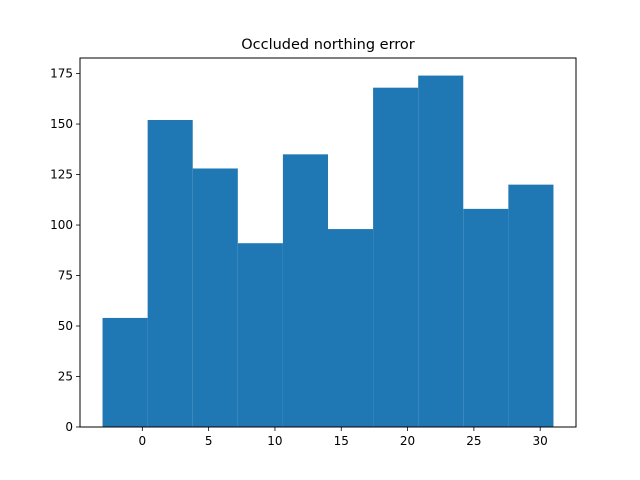 The height and width of the screenshot is (480, 640). I want to click on x-tick-label: 15, so click(341, 441).